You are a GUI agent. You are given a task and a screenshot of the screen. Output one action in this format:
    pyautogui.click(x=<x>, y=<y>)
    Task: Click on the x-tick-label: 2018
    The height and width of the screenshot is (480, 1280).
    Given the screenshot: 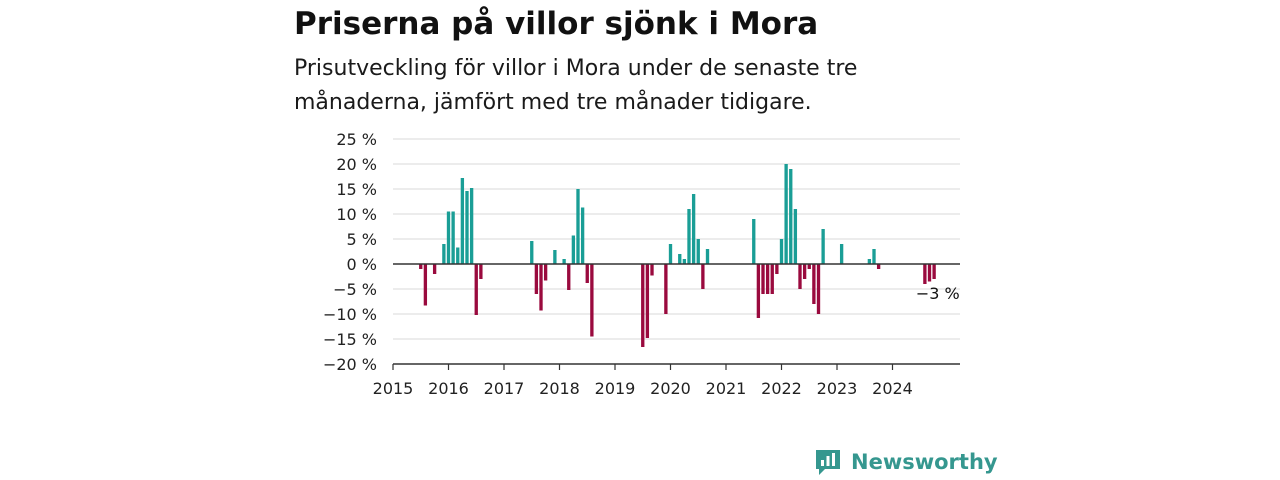 What is the action you would take?
    pyautogui.click(x=559, y=388)
    